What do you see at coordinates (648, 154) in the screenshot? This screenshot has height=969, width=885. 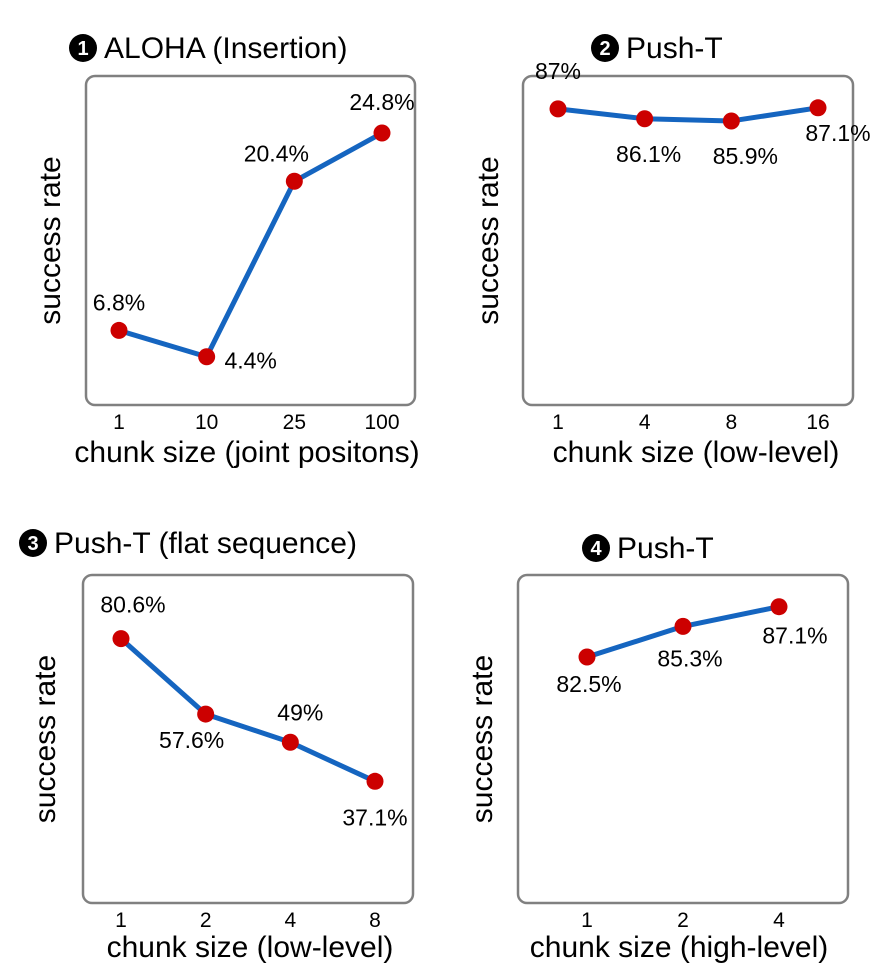 I see `data-label: 86.1%` at bounding box center [648, 154].